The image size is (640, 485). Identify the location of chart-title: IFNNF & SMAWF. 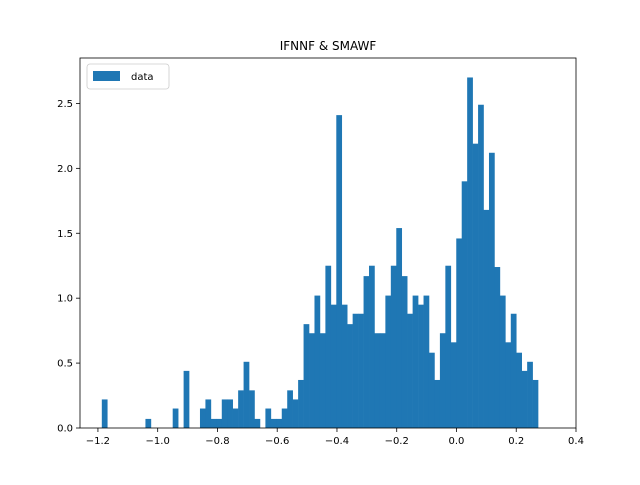
(328, 46).